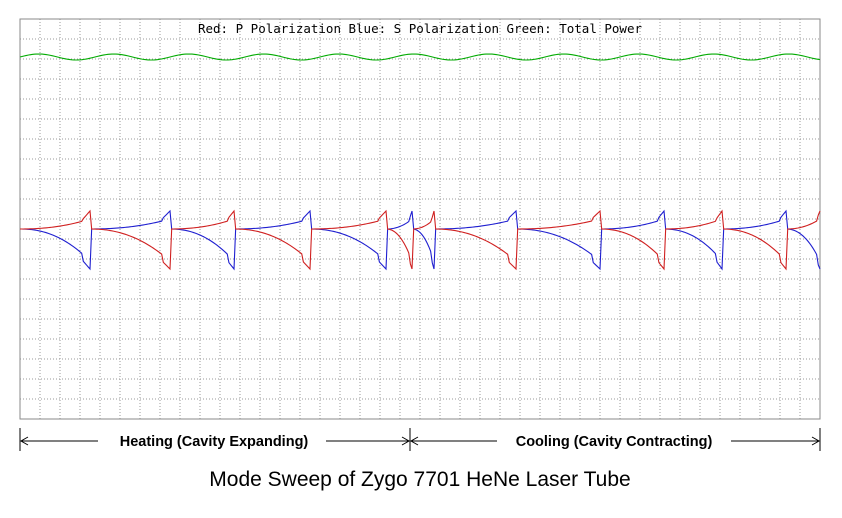 The height and width of the screenshot is (518, 842). What do you see at coordinates (214, 442) in the screenshot?
I see `heating-label: Heating (Cavity Expanding)` at bounding box center [214, 442].